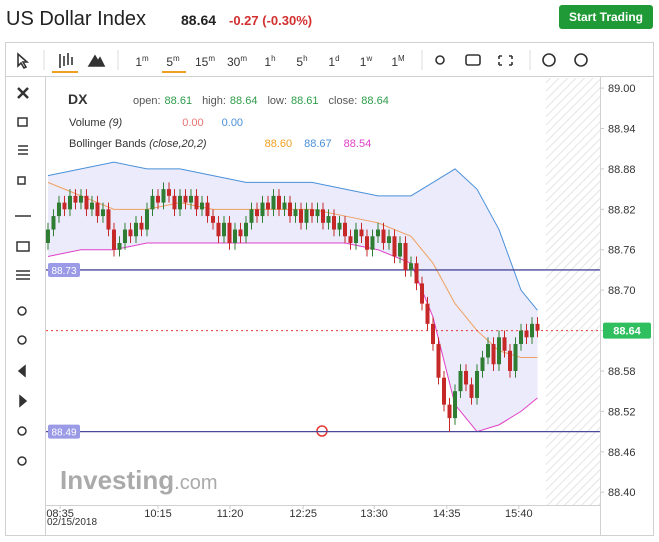  Describe the element at coordinates (505, 60) in the screenshot. I see `fullscreen-icon` at that location.